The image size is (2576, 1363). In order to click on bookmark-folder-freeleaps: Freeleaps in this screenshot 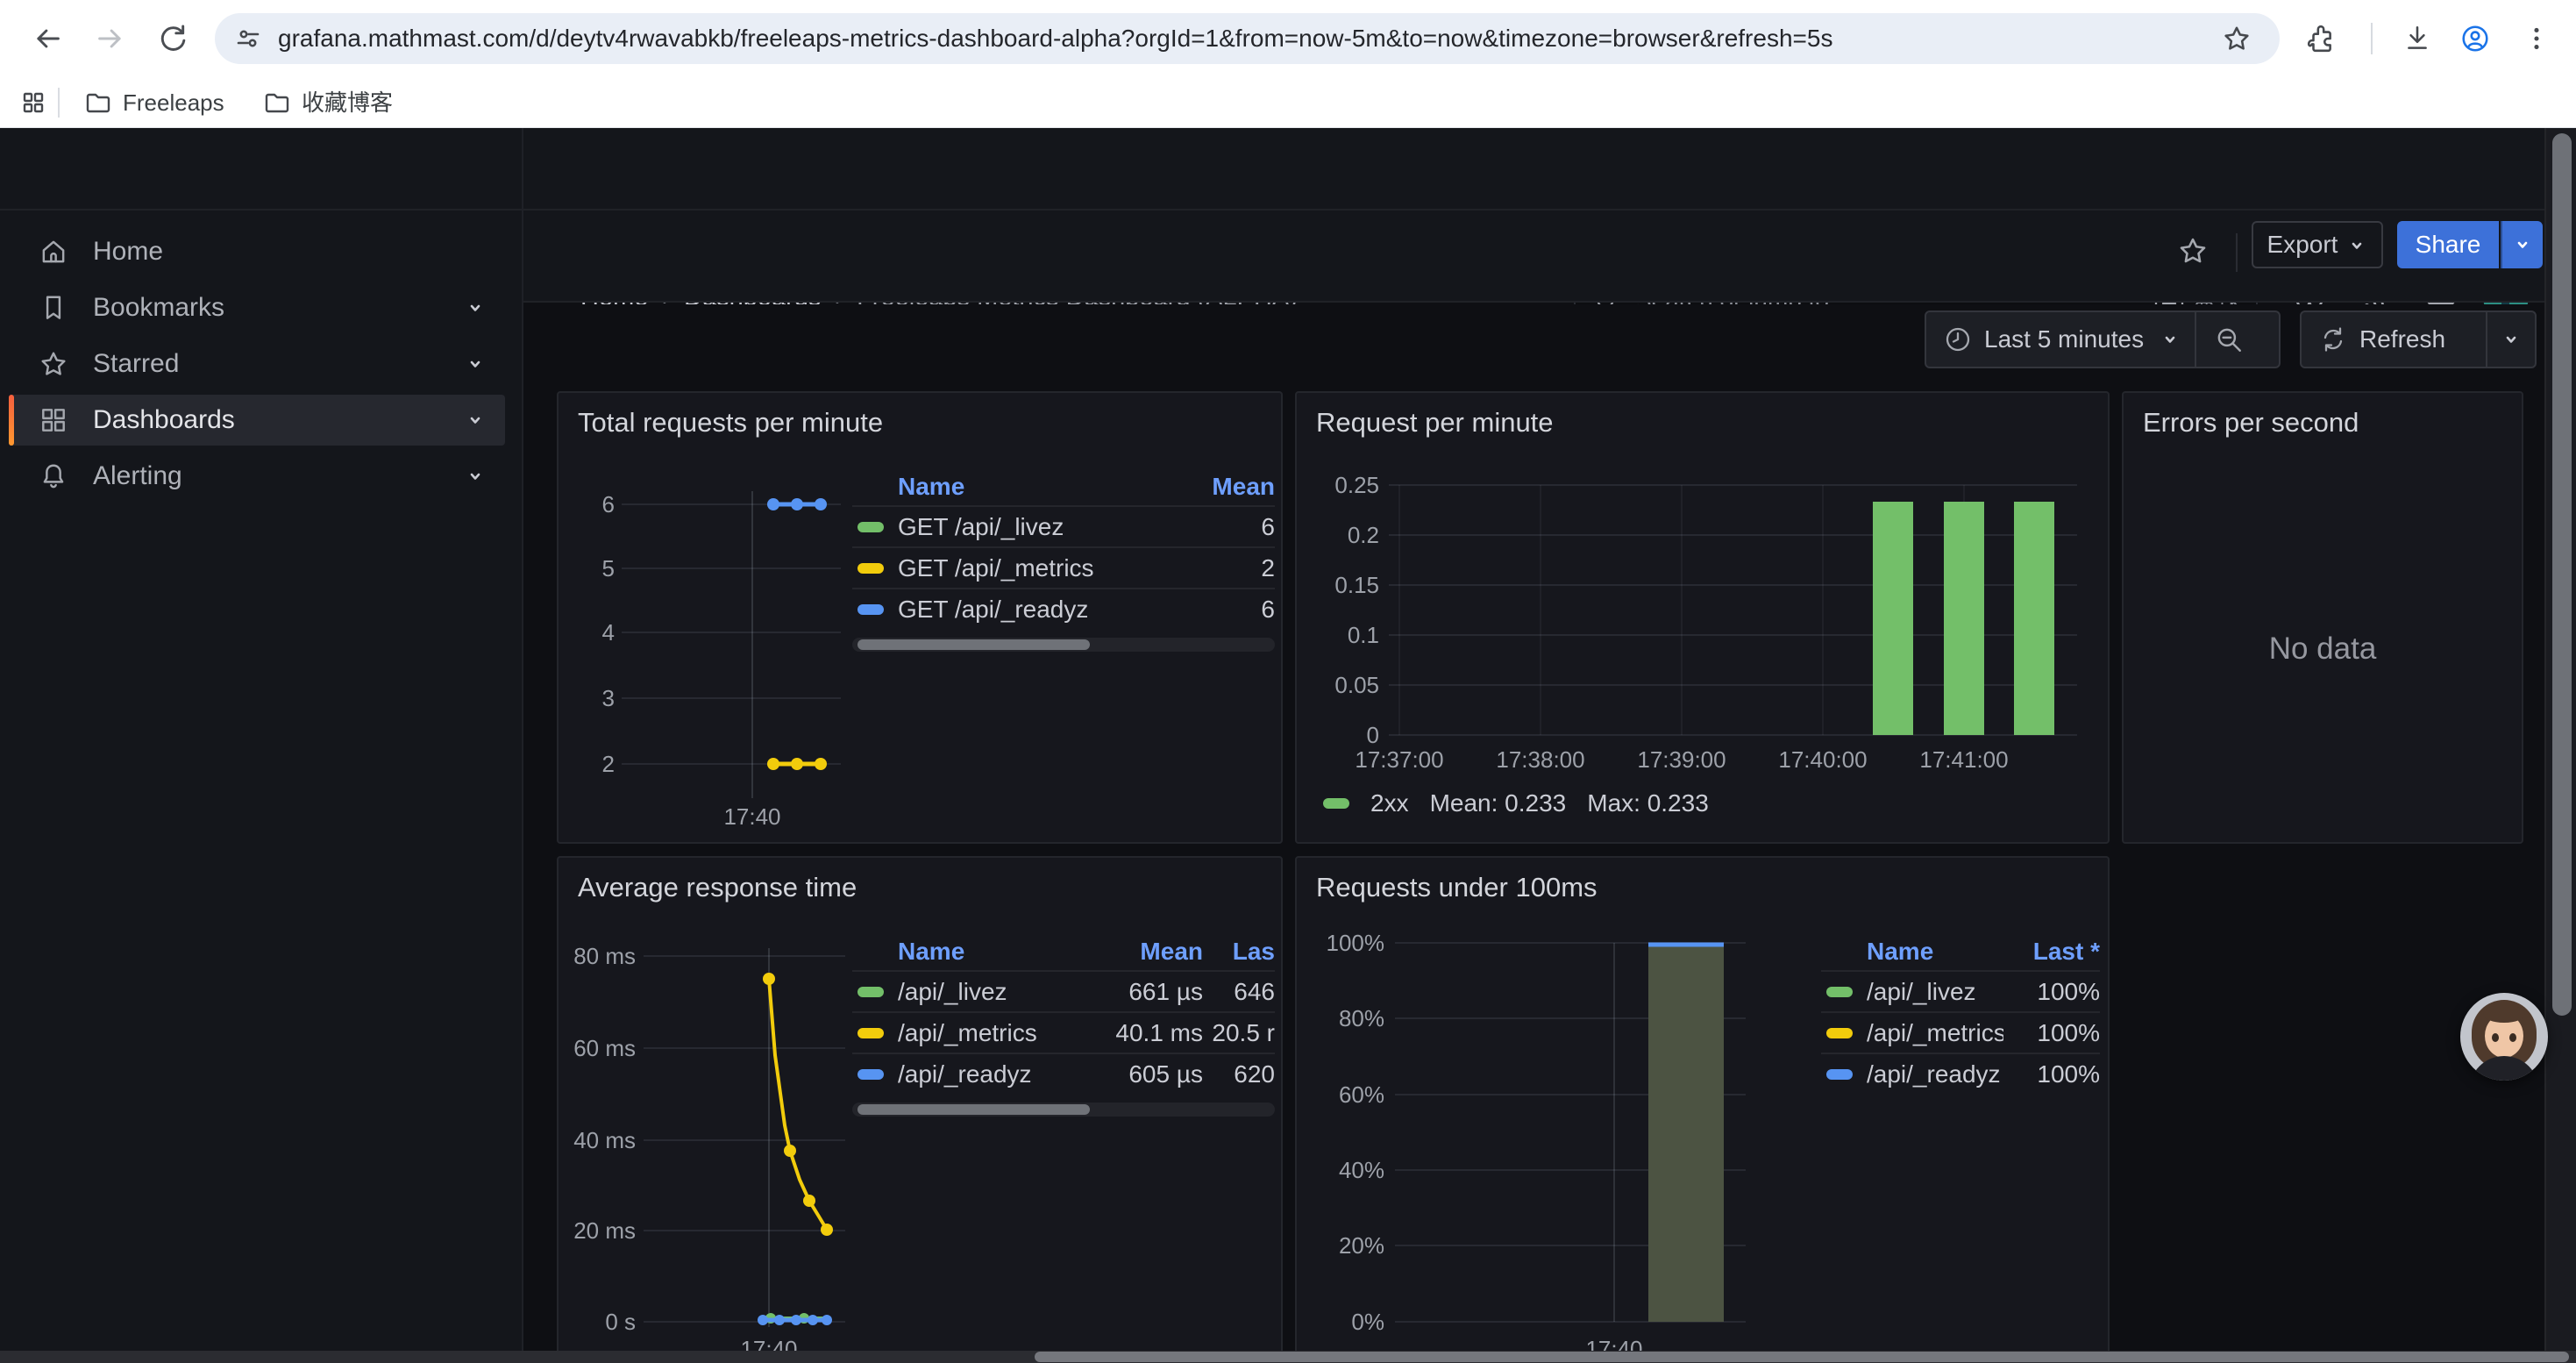, I will do `click(173, 102)`.